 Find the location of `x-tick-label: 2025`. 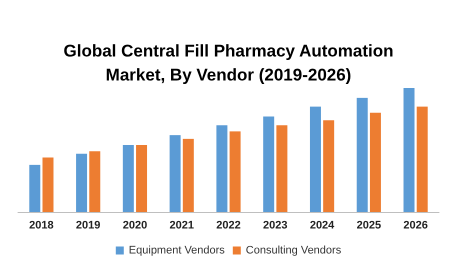

x-tick-label: 2025 is located at coordinates (369, 226).